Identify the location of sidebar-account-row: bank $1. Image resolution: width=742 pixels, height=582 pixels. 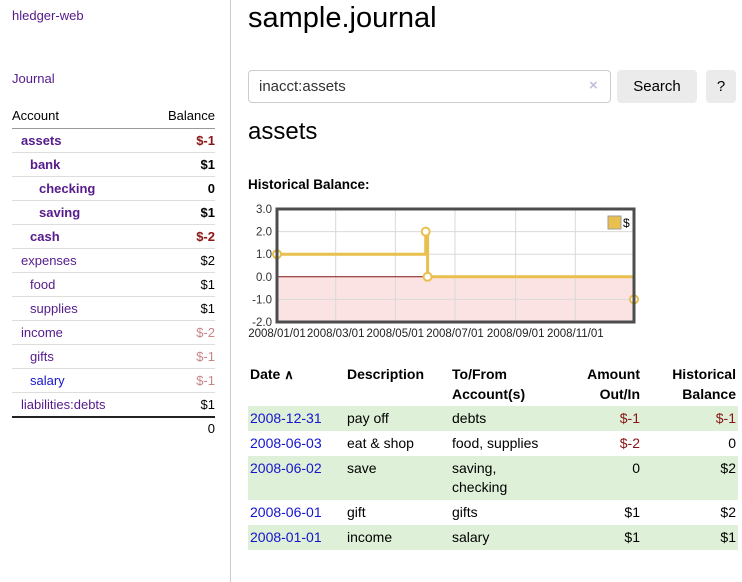
(113, 165).